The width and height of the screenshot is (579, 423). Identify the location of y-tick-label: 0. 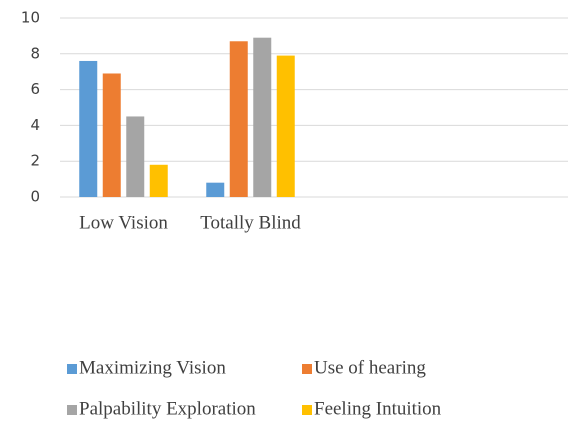
(35, 197).